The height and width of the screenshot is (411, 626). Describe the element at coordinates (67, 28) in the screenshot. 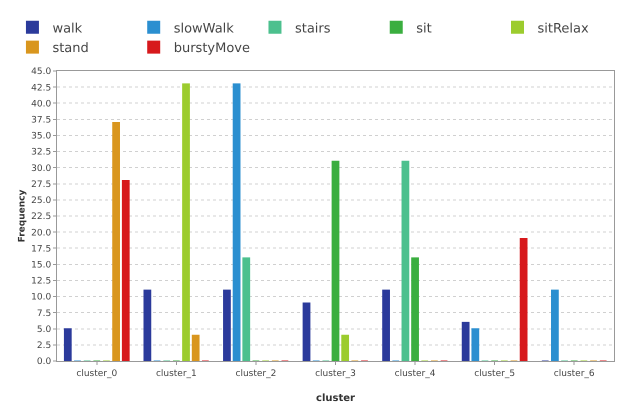

I see `legend-label: walk` at that location.